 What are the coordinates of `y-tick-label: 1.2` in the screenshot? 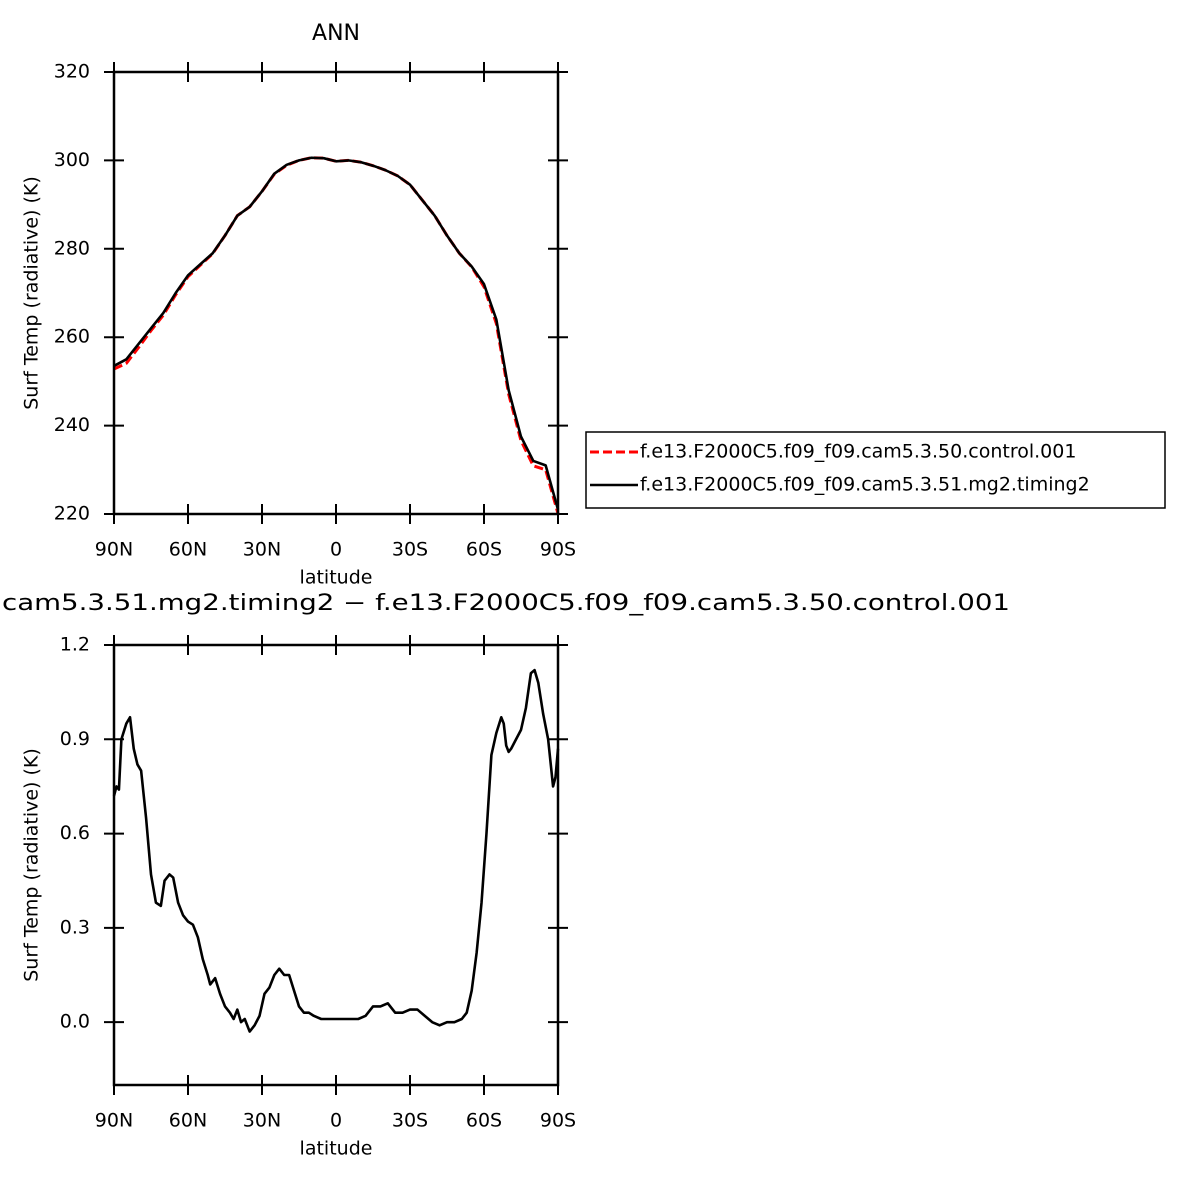 It's located at (75, 645).